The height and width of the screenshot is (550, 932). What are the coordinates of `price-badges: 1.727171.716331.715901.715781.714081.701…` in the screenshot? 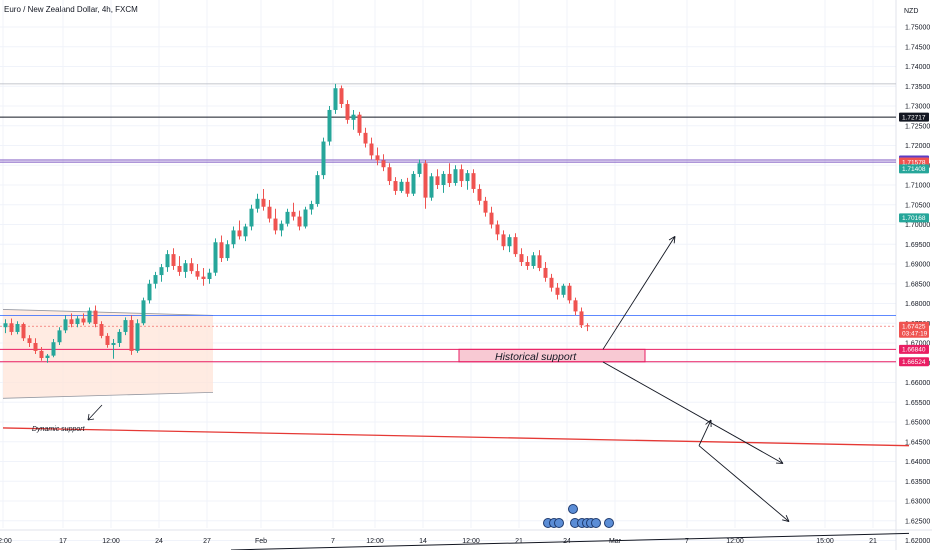 It's located at (914, 239).